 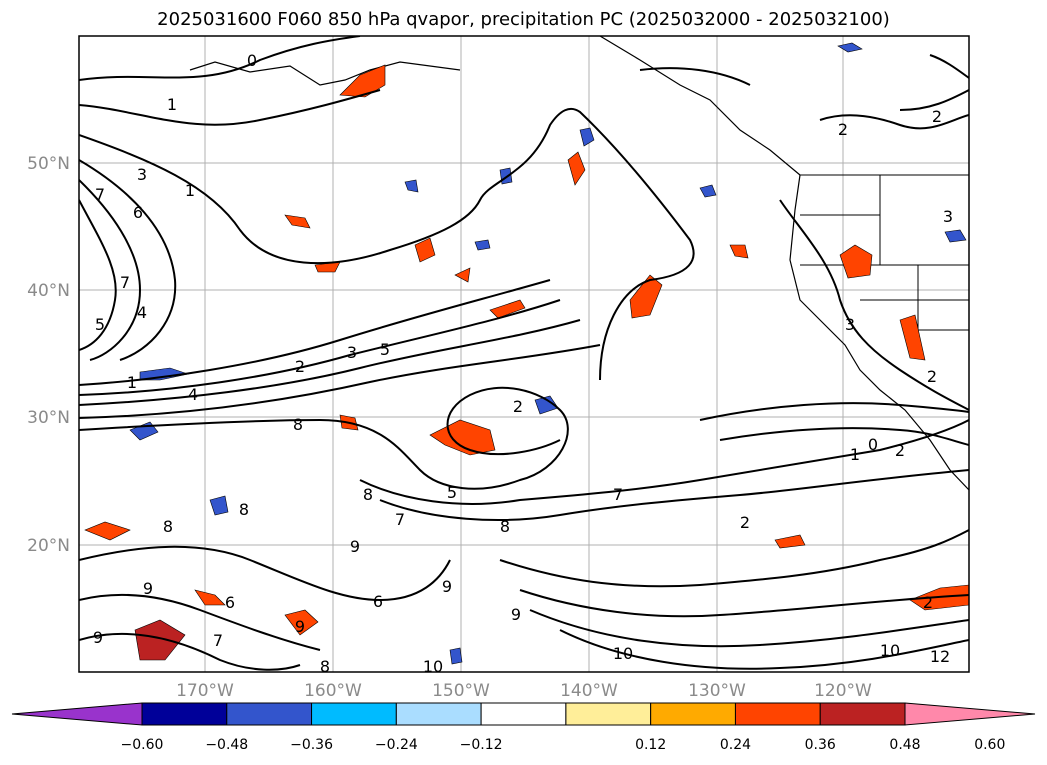 I want to click on colorbar-tick-label: −0.48, so click(x=226, y=745).